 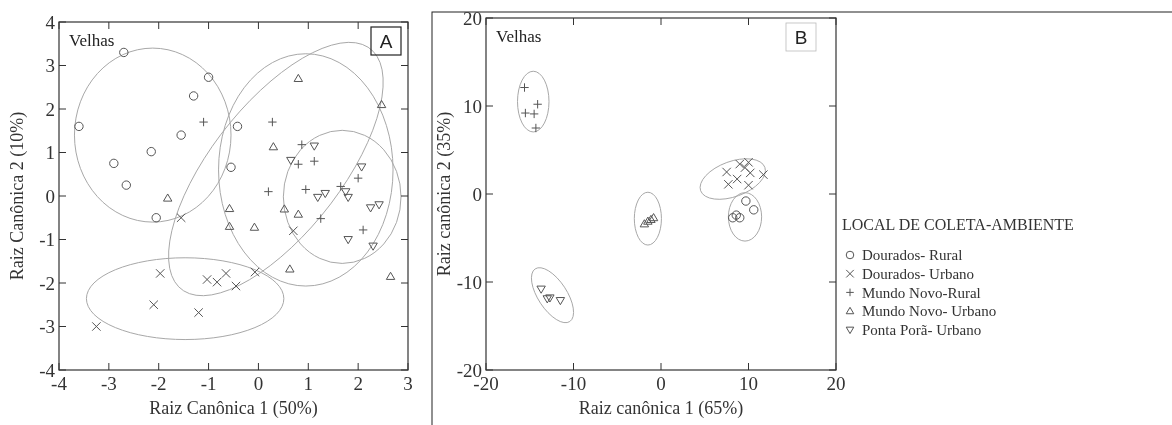 What do you see at coordinates (444, 194) in the screenshot?
I see `y-axis-title: Raiz canônica 2 (35%)` at bounding box center [444, 194].